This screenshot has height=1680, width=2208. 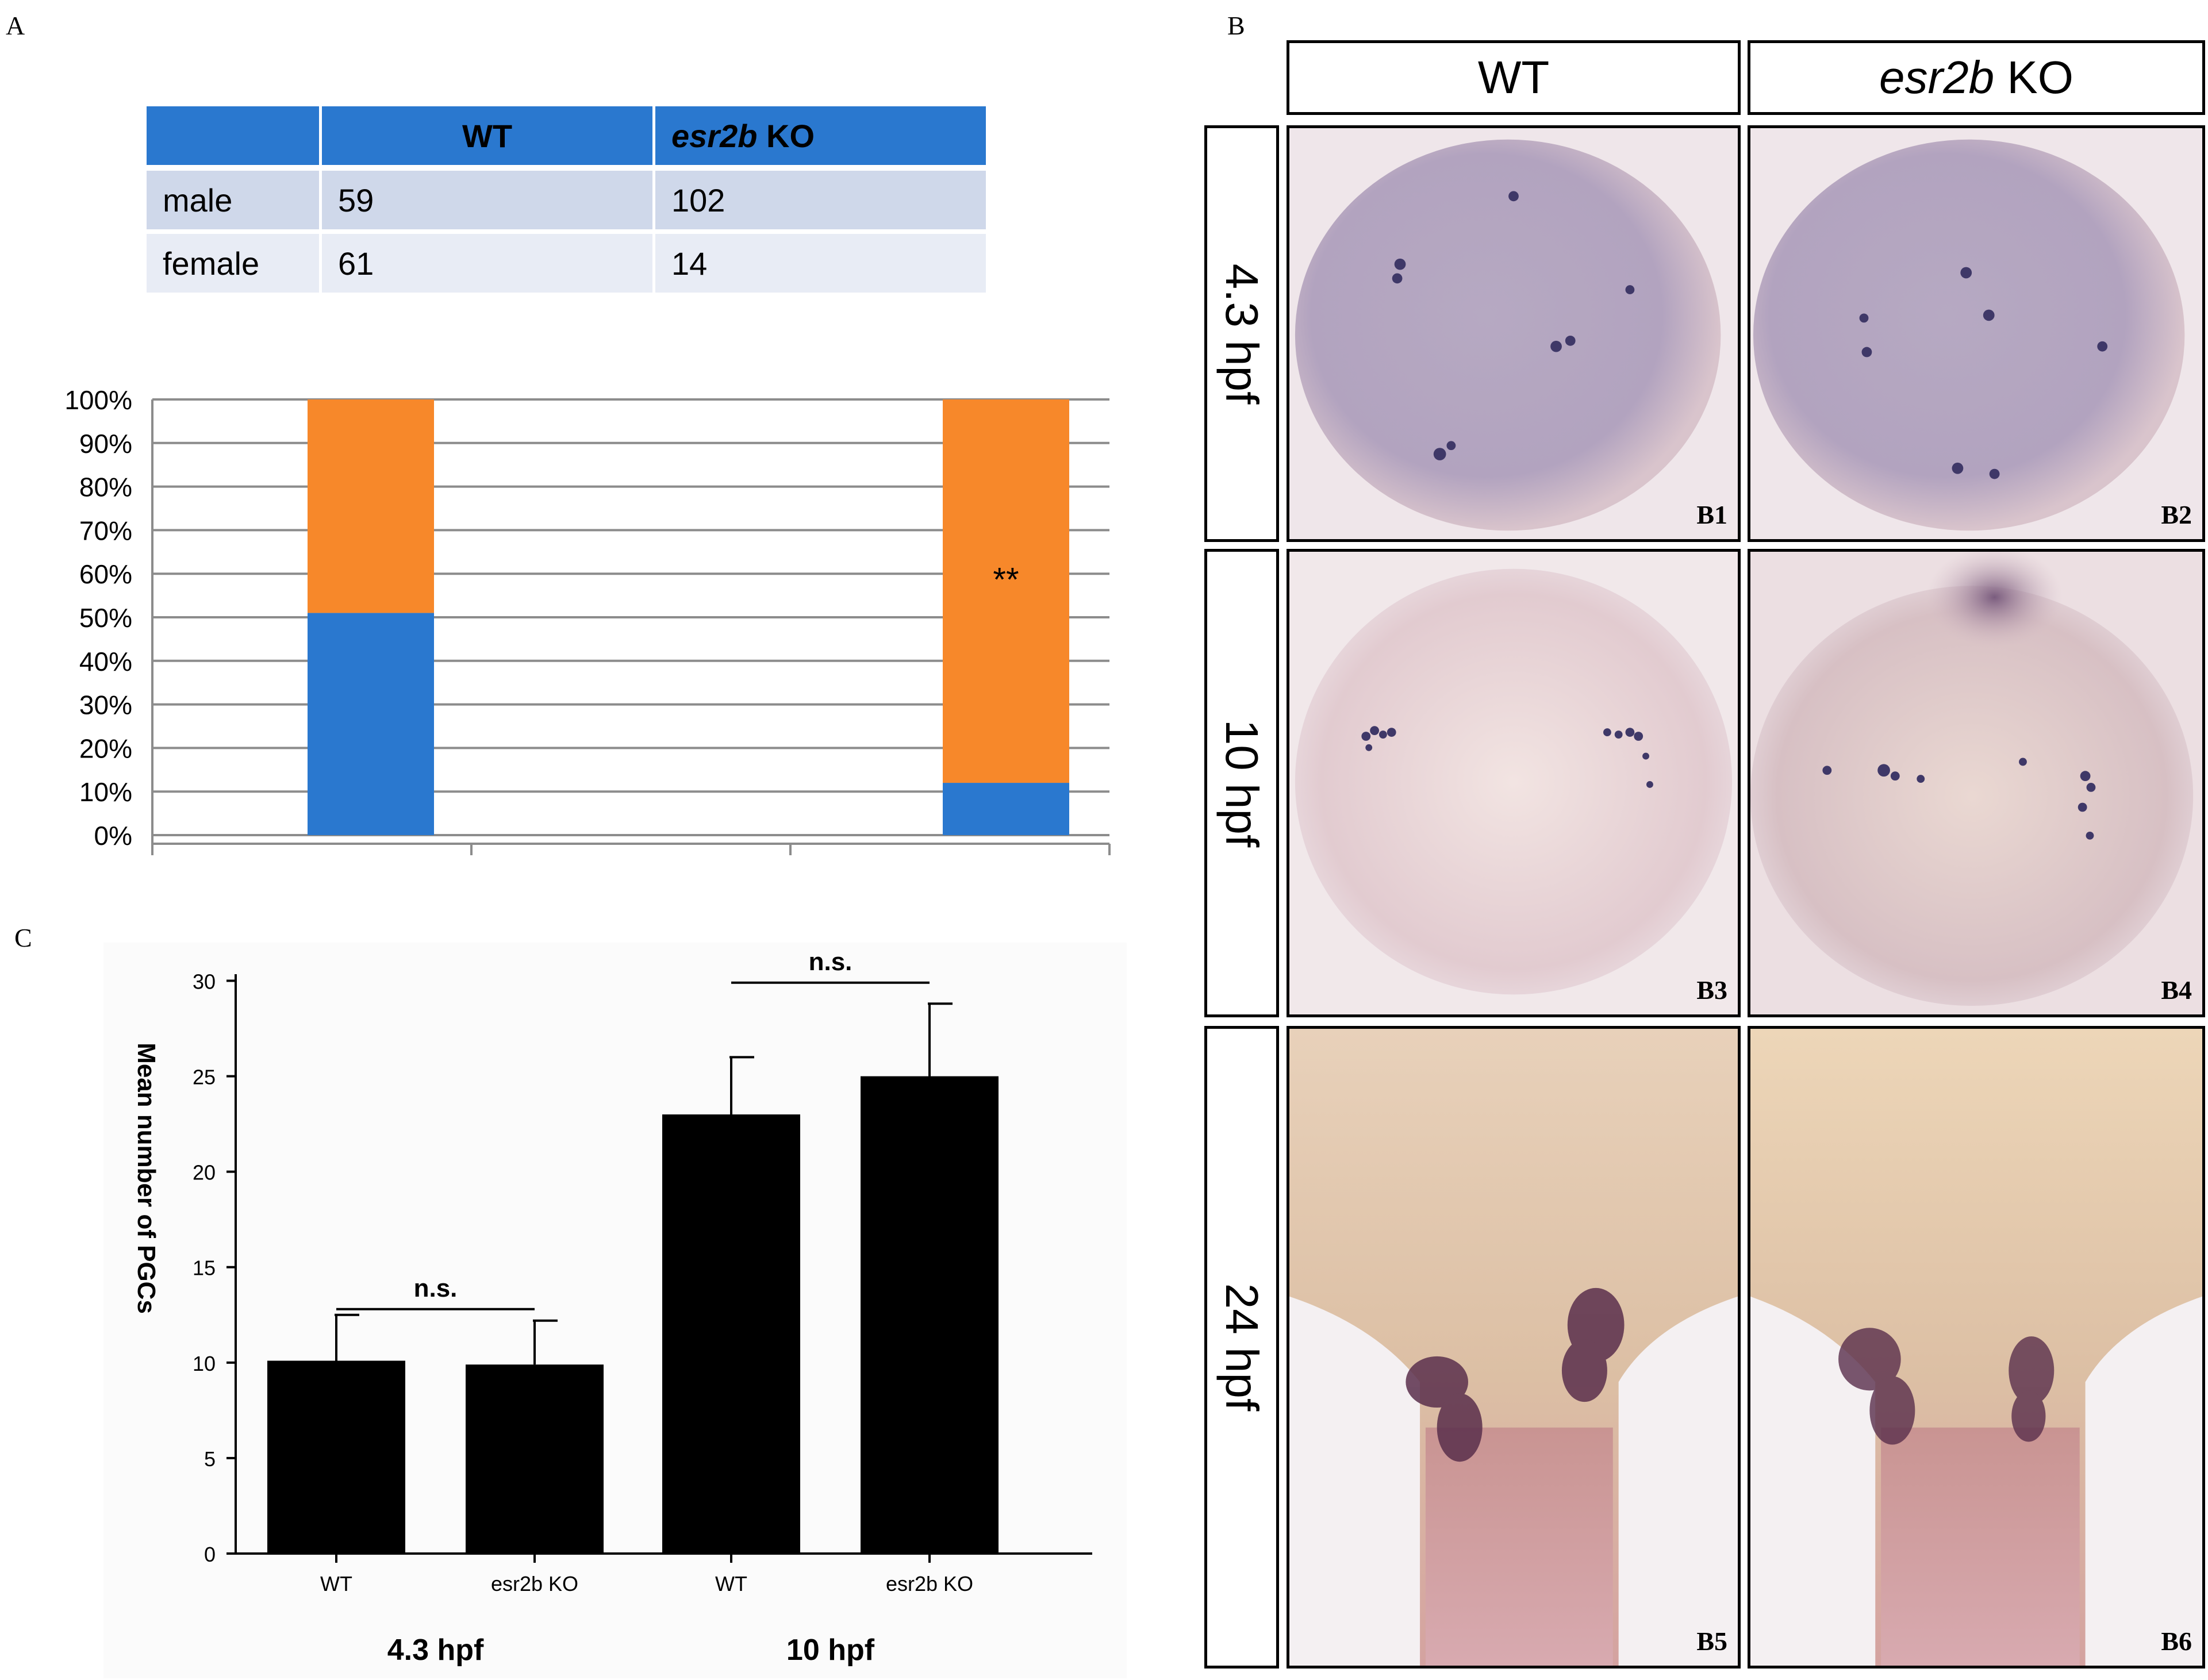 I want to click on column-header-wt-label: WT, so click(x=1513, y=78).